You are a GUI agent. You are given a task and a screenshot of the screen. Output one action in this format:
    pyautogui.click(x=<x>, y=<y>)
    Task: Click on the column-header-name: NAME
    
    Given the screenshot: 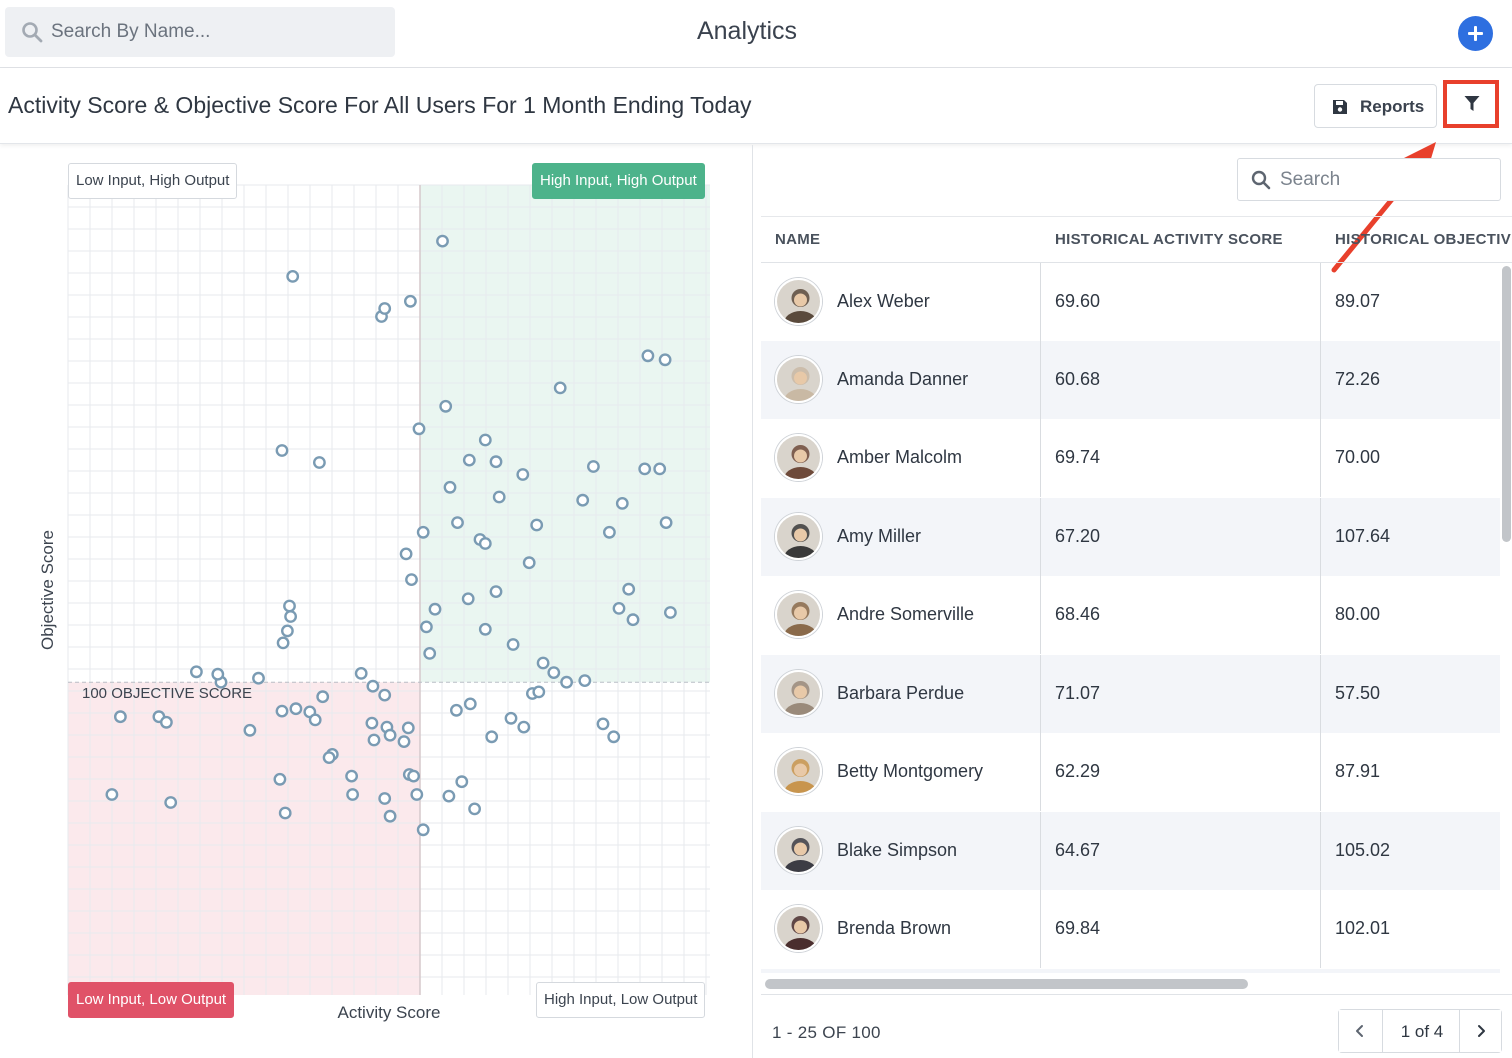 What is the action you would take?
    pyautogui.click(x=798, y=239)
    